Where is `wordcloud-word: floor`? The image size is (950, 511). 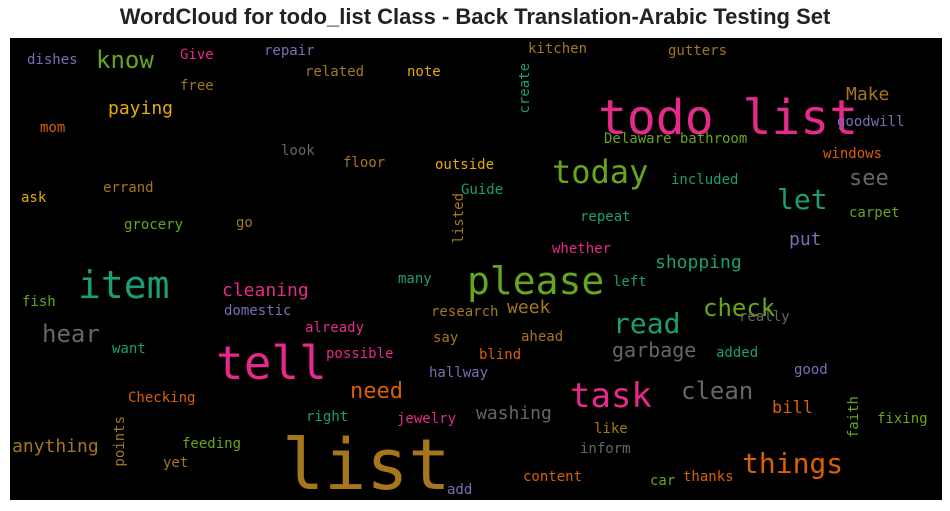 wordcloud-word: floor is located at coordinates (364, 163).